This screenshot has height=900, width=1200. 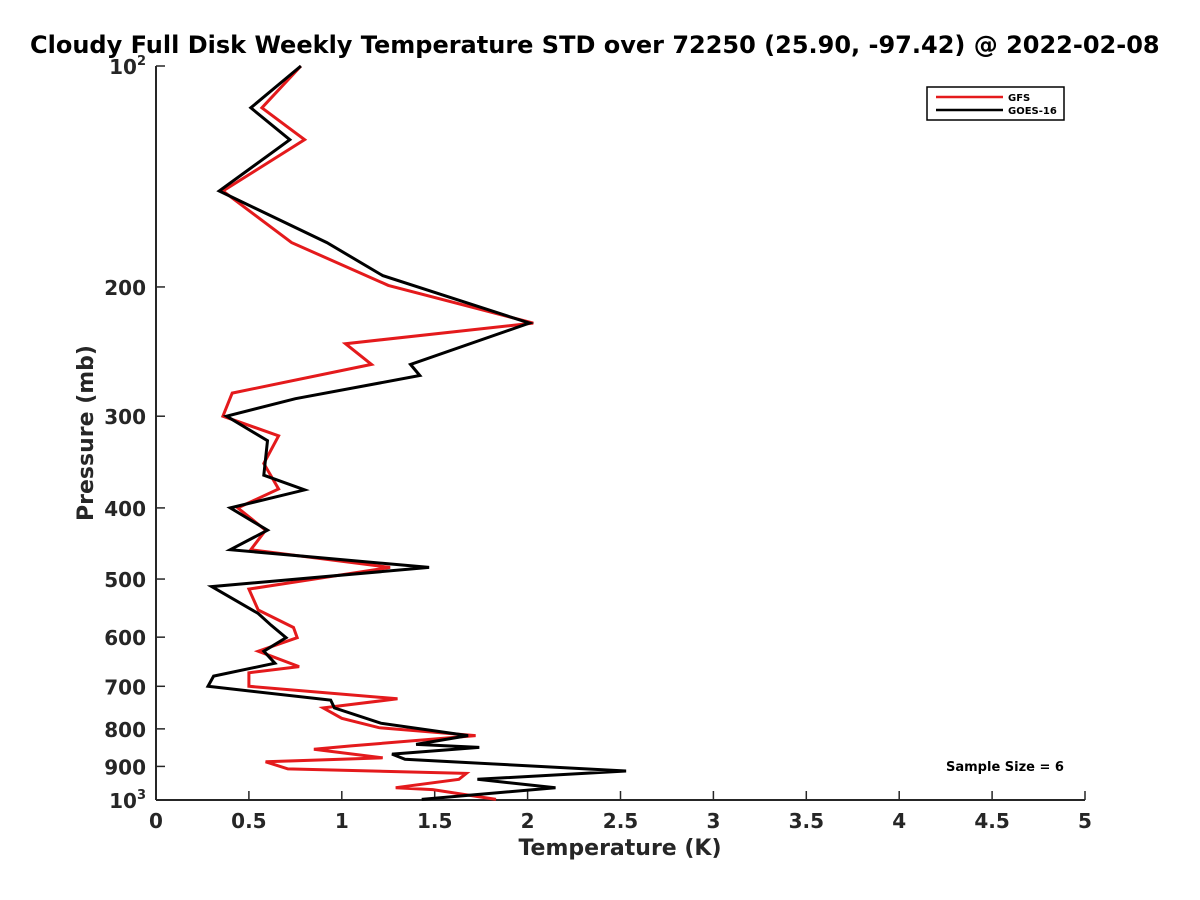 What do you see at coordinates (125, 687) in the screenshot?
I see `y-tick-label: 700` at bounding box center [125, 687].